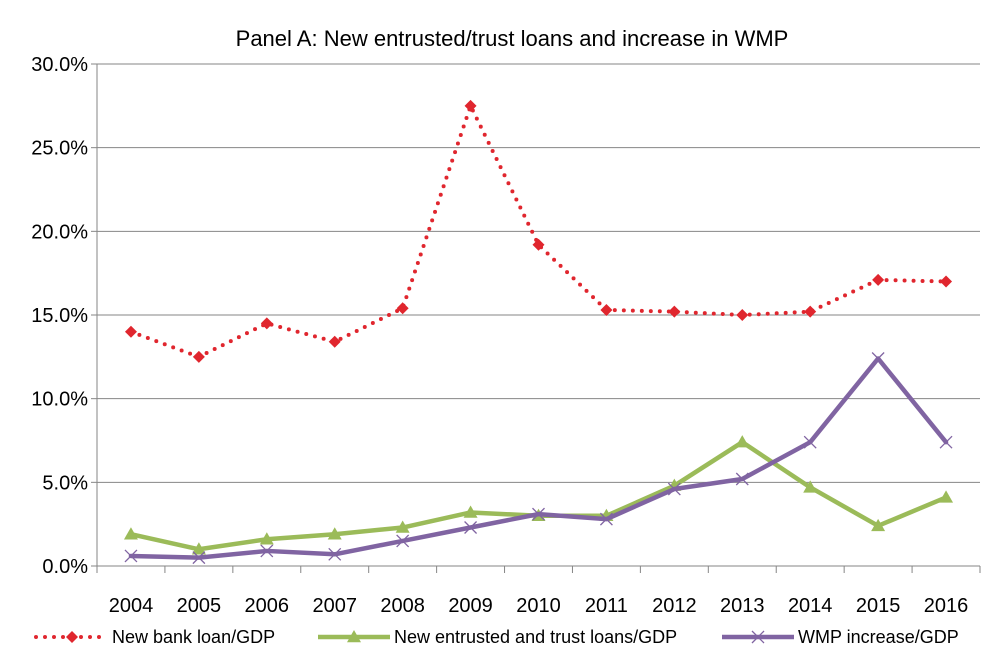 This screenshot has height=661, width=1004. What do you see at coordinates (535, 637) in the screenshot?
I see `legend-label: New entrusted and trust loans/GDP` at bounding box center [535, 637].